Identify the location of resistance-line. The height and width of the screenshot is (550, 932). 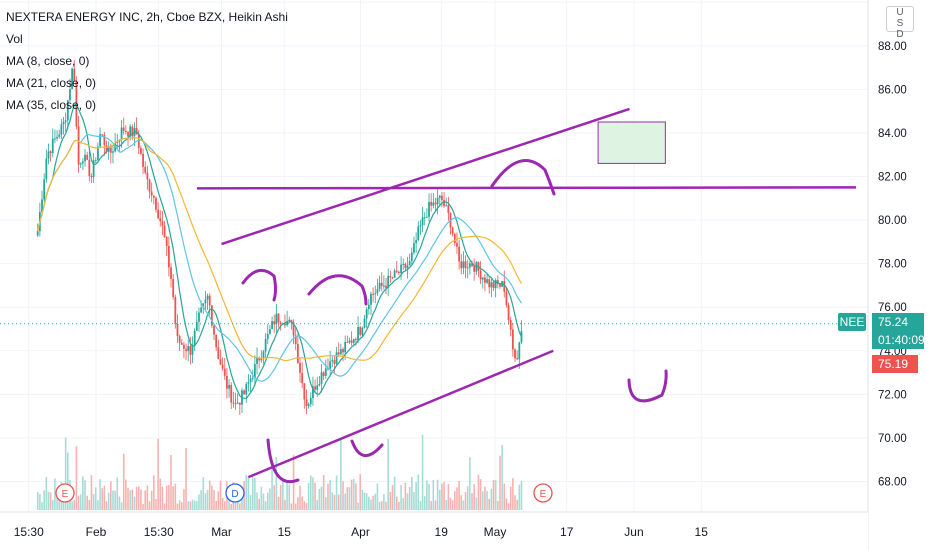
(526, 188).